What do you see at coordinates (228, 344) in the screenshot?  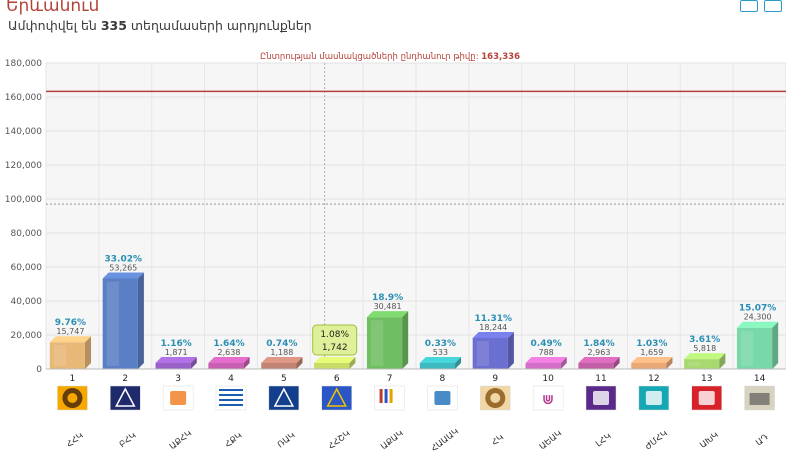 I see `chart-label-pct: 1.64%` at bounding box center [228, 344].